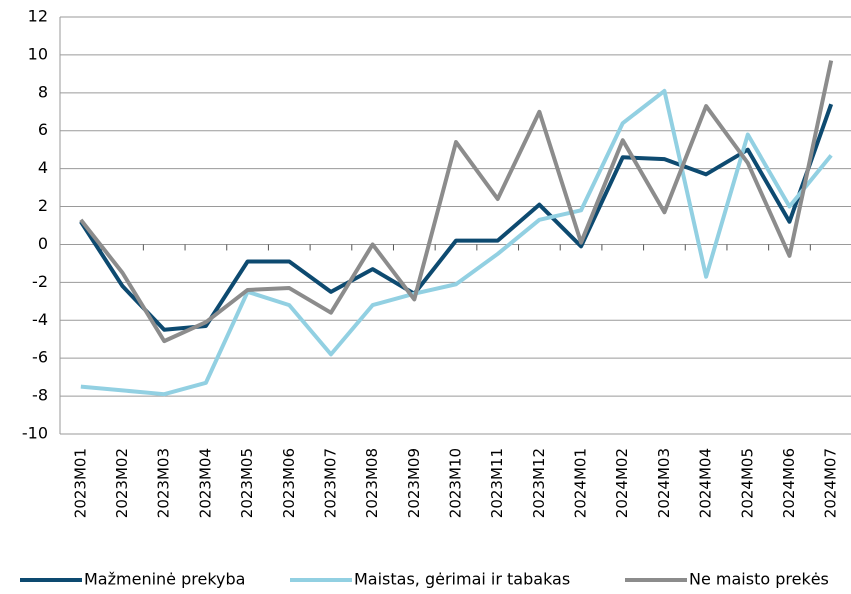 This screenshot has height=594, width=851. Describe the element at coordinates (759, 579) in the screenshot. I see `legend-label: Ne maisto prekės` at that location.